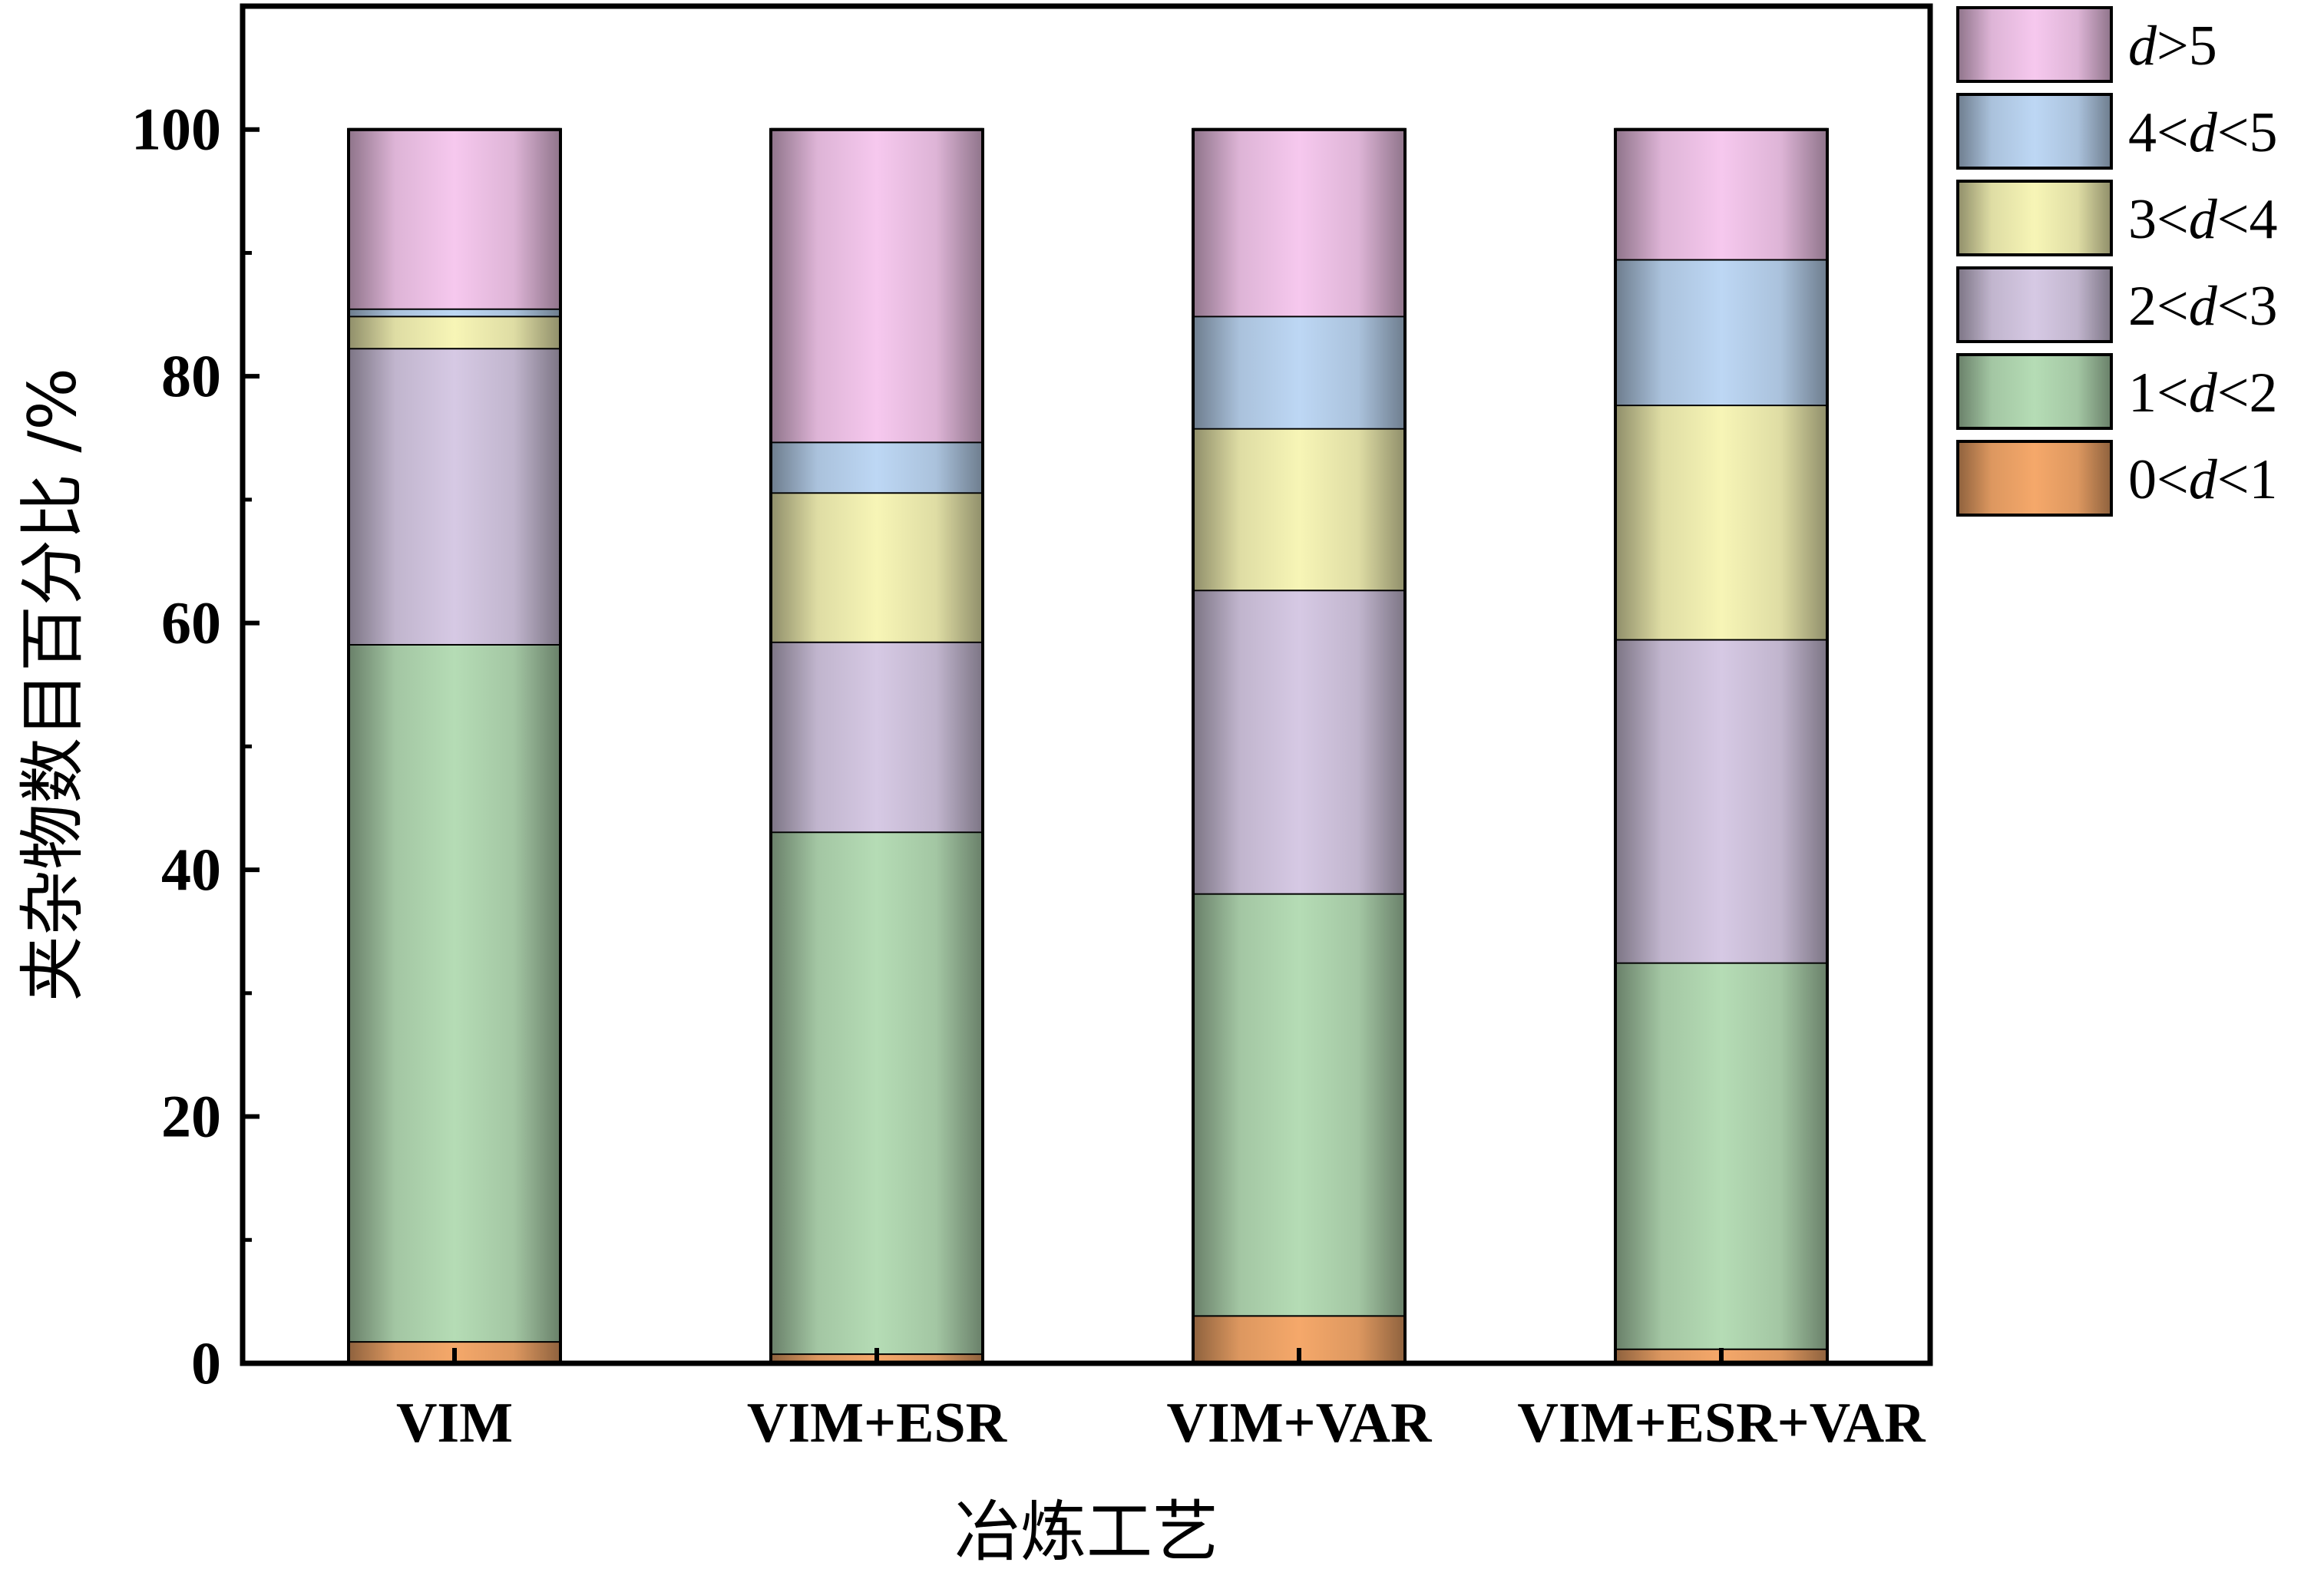 The image size is (2324, 1579). Describe the element at coordinates (2116, 304) in the screenshot. I see `legend-item-3: 2<d<3` at that location.